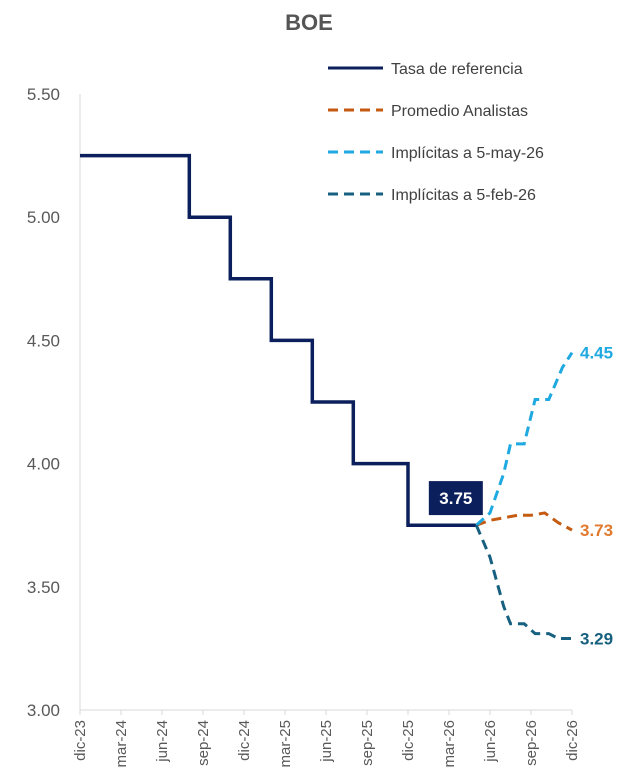 This screenshot has width=617, height=774. What do you see at coordinates (572, 740) in the screenshot?
I see `x-tick-label-12: dic-26` at bounding box center [572, 740].